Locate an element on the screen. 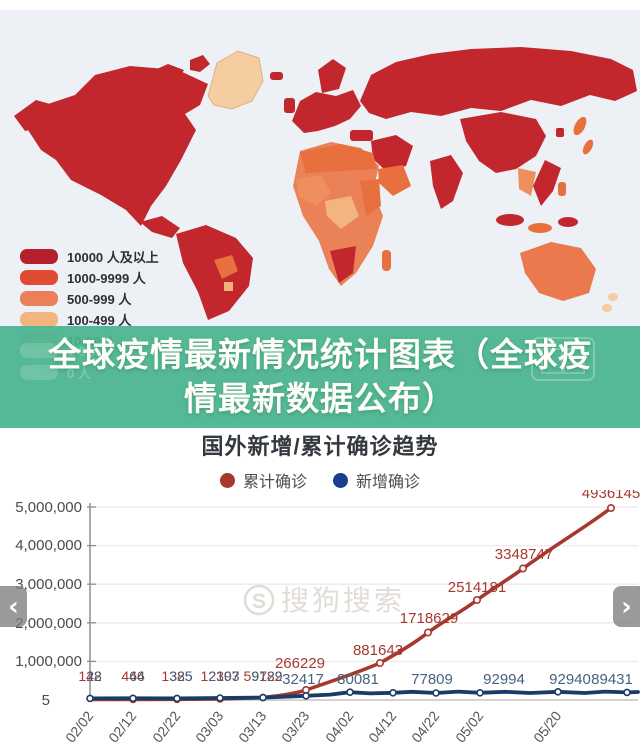 The width and height of the screenshot is (640, 755). new-cases-points is located at coordinates (358, 695).